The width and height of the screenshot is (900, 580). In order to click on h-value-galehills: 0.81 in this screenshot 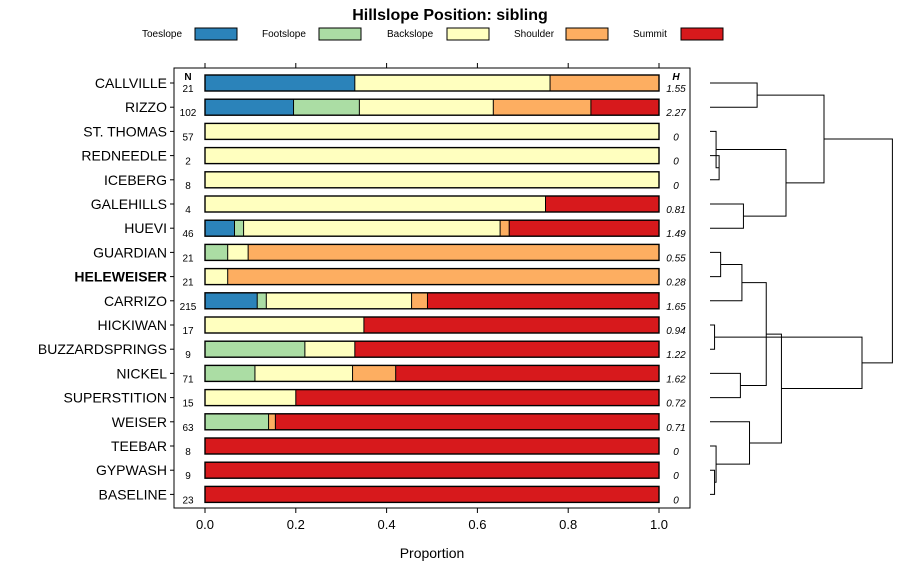, I will do `click(675, 210)`.